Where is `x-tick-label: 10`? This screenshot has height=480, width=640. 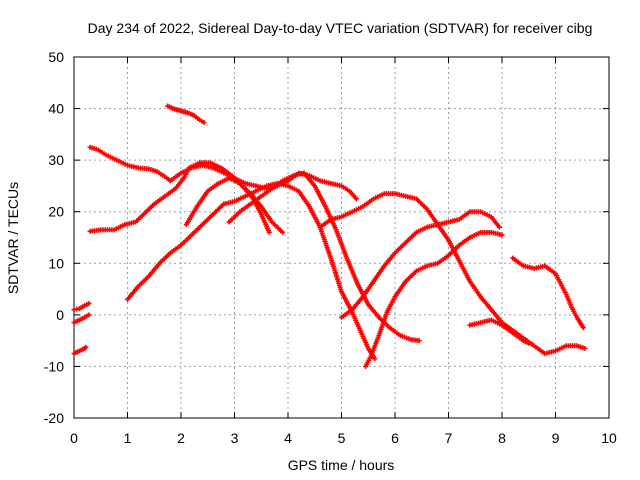 x-tick-label: 10 is located at coordinates (609, 438).